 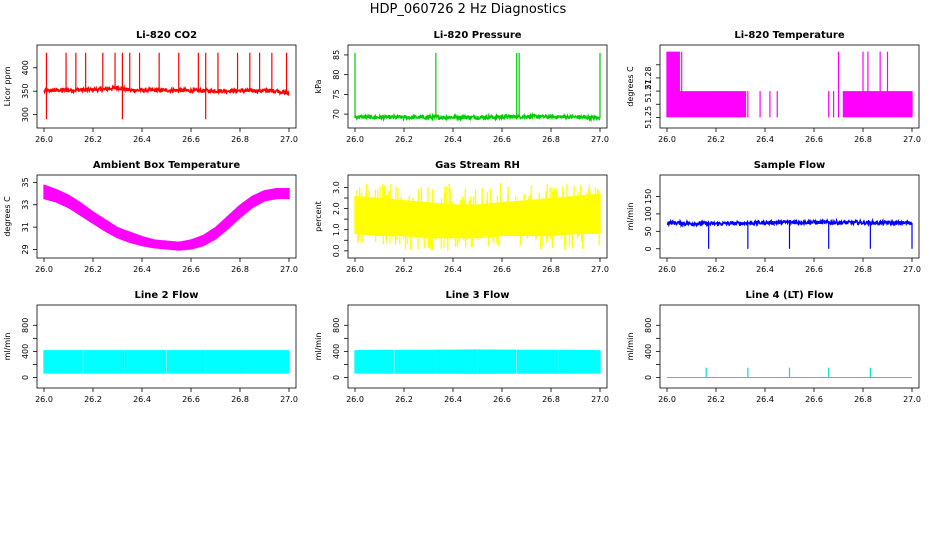 I want to click on chart-title: Sample Flow, so click(x=790, y=165).